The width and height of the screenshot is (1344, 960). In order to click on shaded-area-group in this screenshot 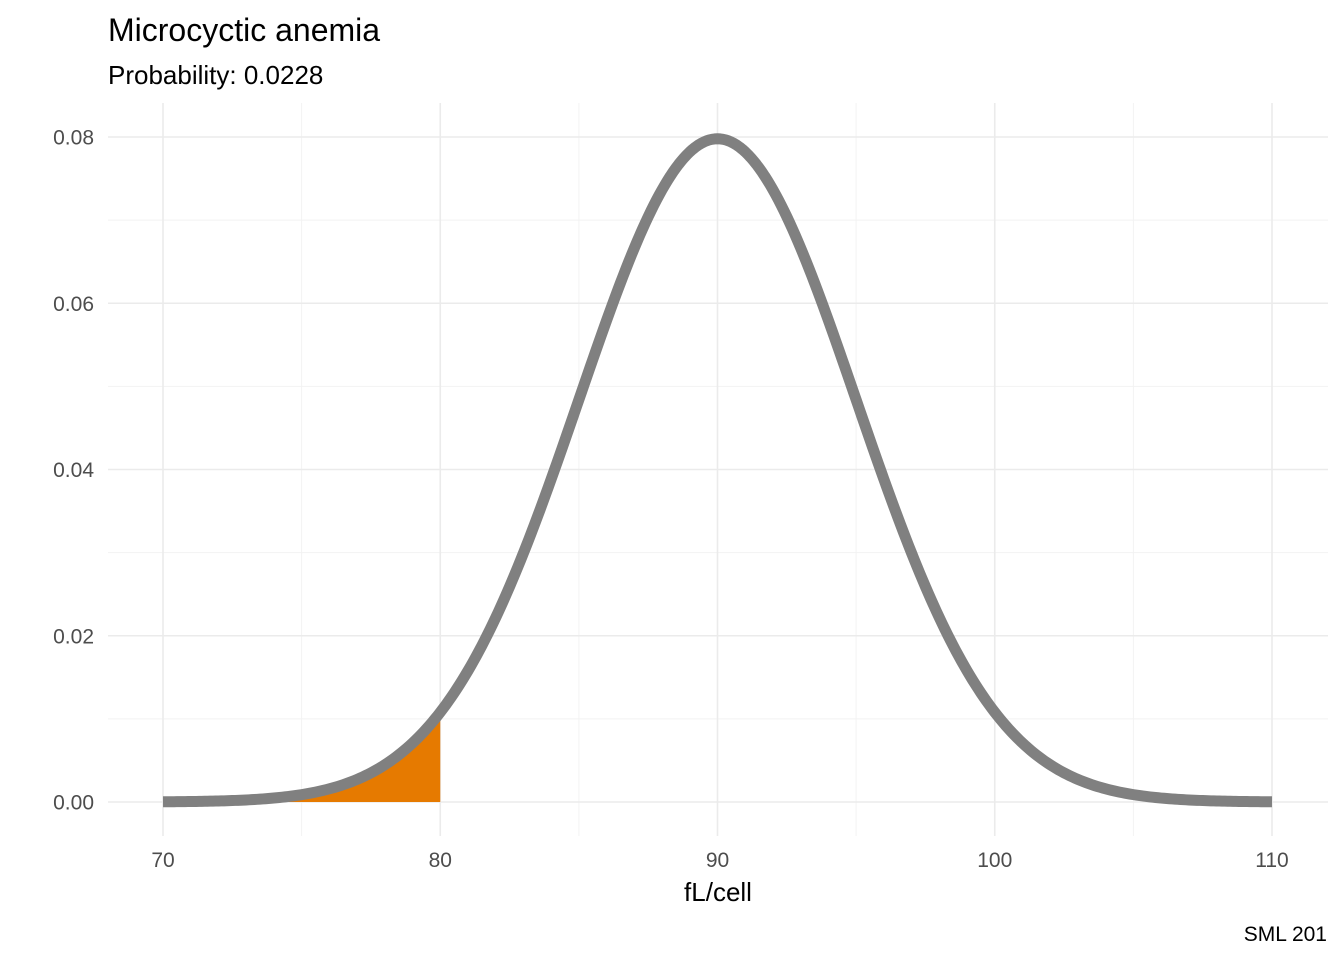, I will do `click(302, 757)`.